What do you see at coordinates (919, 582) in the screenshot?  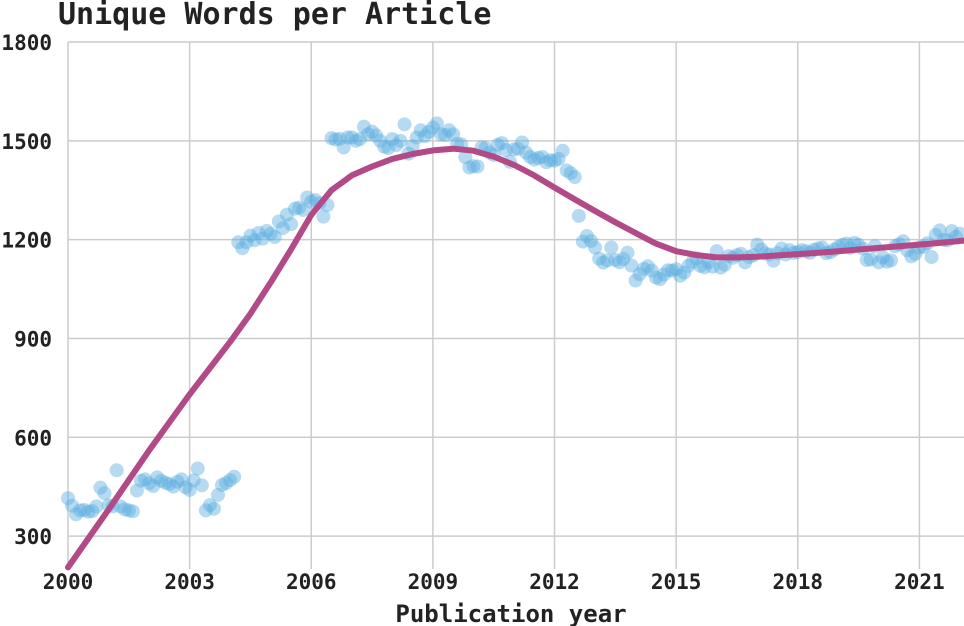 I see `x-tick-label: 2021` at bounding box center [919, 582].